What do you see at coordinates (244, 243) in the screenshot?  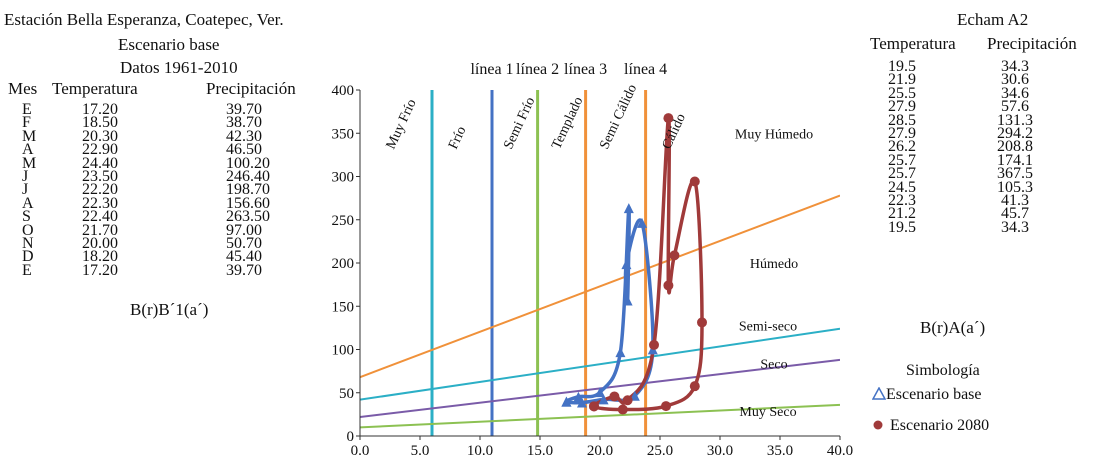 I see `precipitation-cell: 50.70` at bounding box center [244, 243].